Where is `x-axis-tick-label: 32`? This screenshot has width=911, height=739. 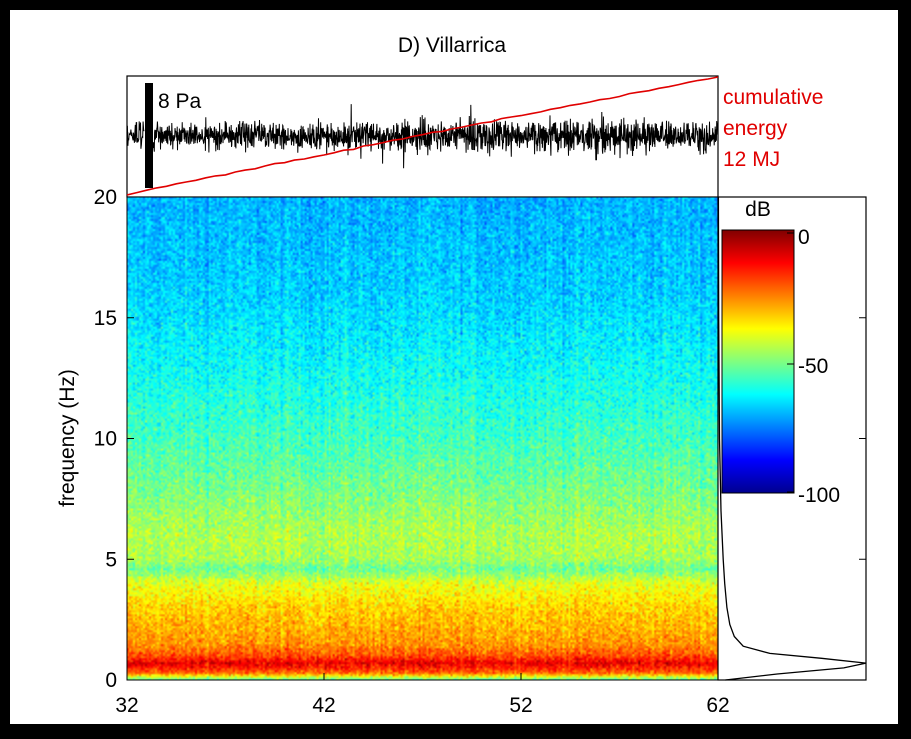 x-axis-tick-label: 32 is located at coordinates (126, 705).